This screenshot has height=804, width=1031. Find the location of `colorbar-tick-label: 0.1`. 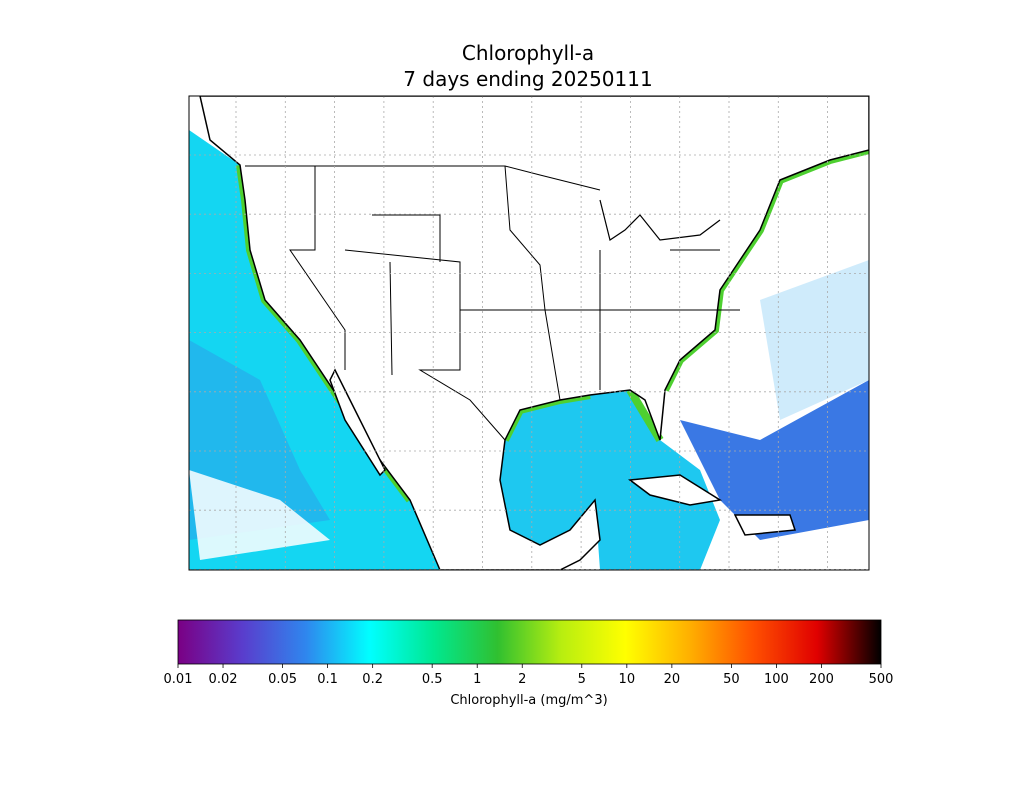

colorbar-tick-label: 0.1 is located at coordinates (327, 679).